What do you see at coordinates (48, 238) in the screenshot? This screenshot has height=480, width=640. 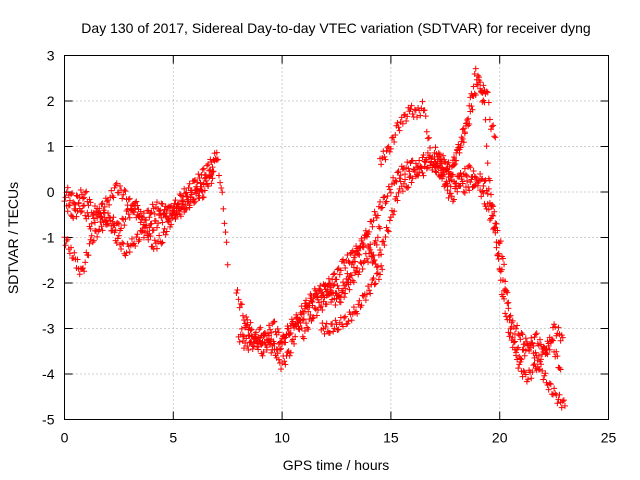 I see `y-tick-label: -1` at bounding box center [48, 238].